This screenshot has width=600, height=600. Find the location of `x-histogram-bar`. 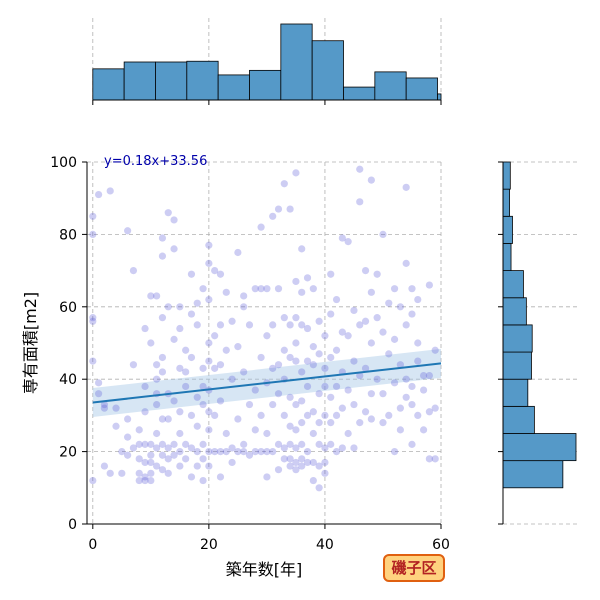

x-histogram-bar is located at coordinates (421, 89).